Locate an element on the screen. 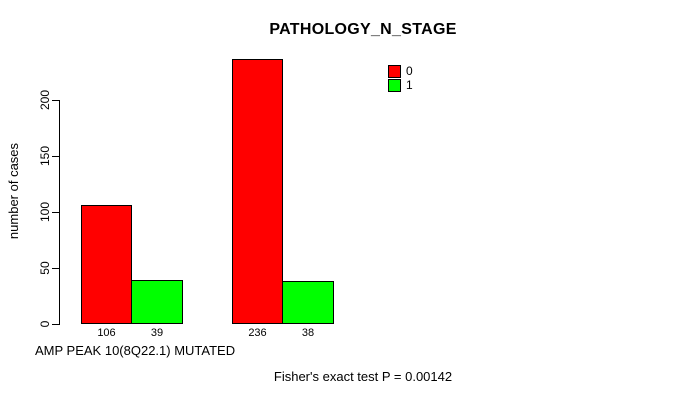  legend-label-1: 1 is located at coordinates (409, 85).